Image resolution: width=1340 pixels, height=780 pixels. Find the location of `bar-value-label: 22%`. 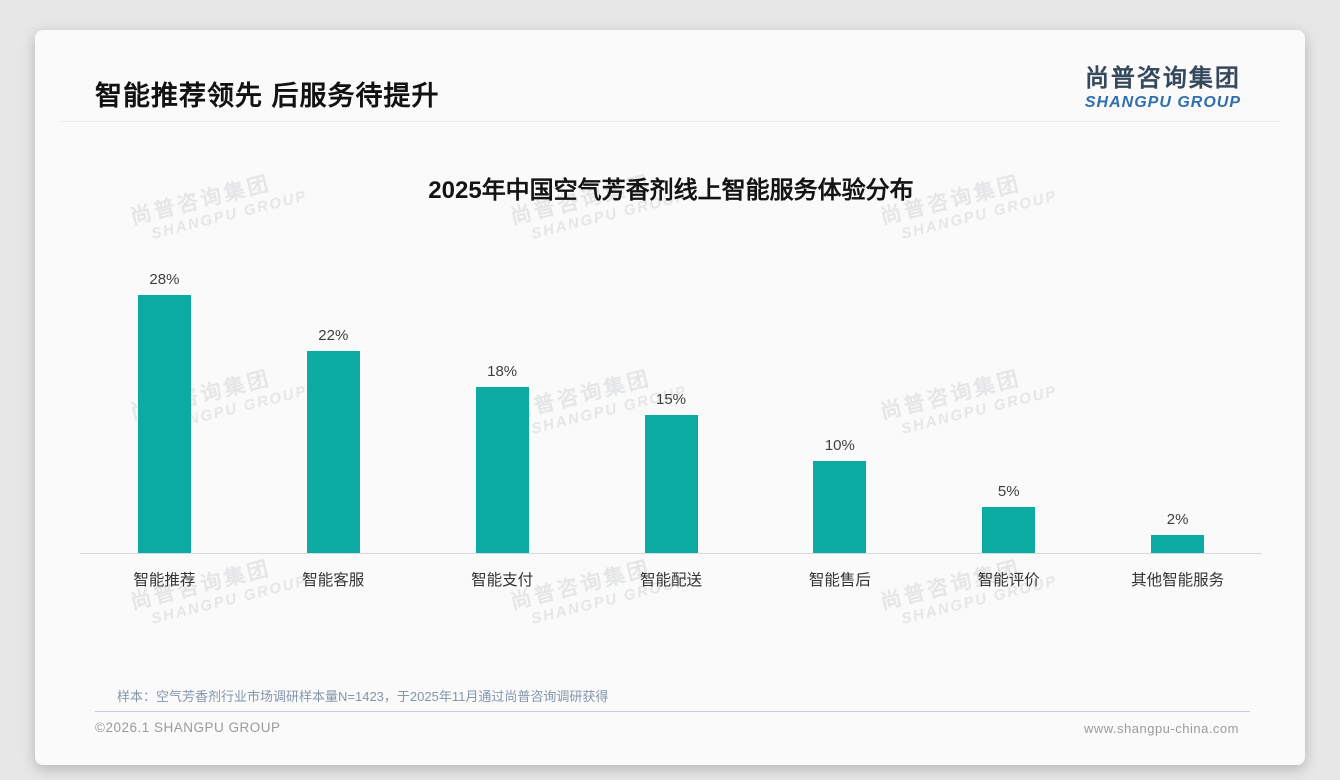

bar-value-label: 22% is located at coordinates (333, 335).